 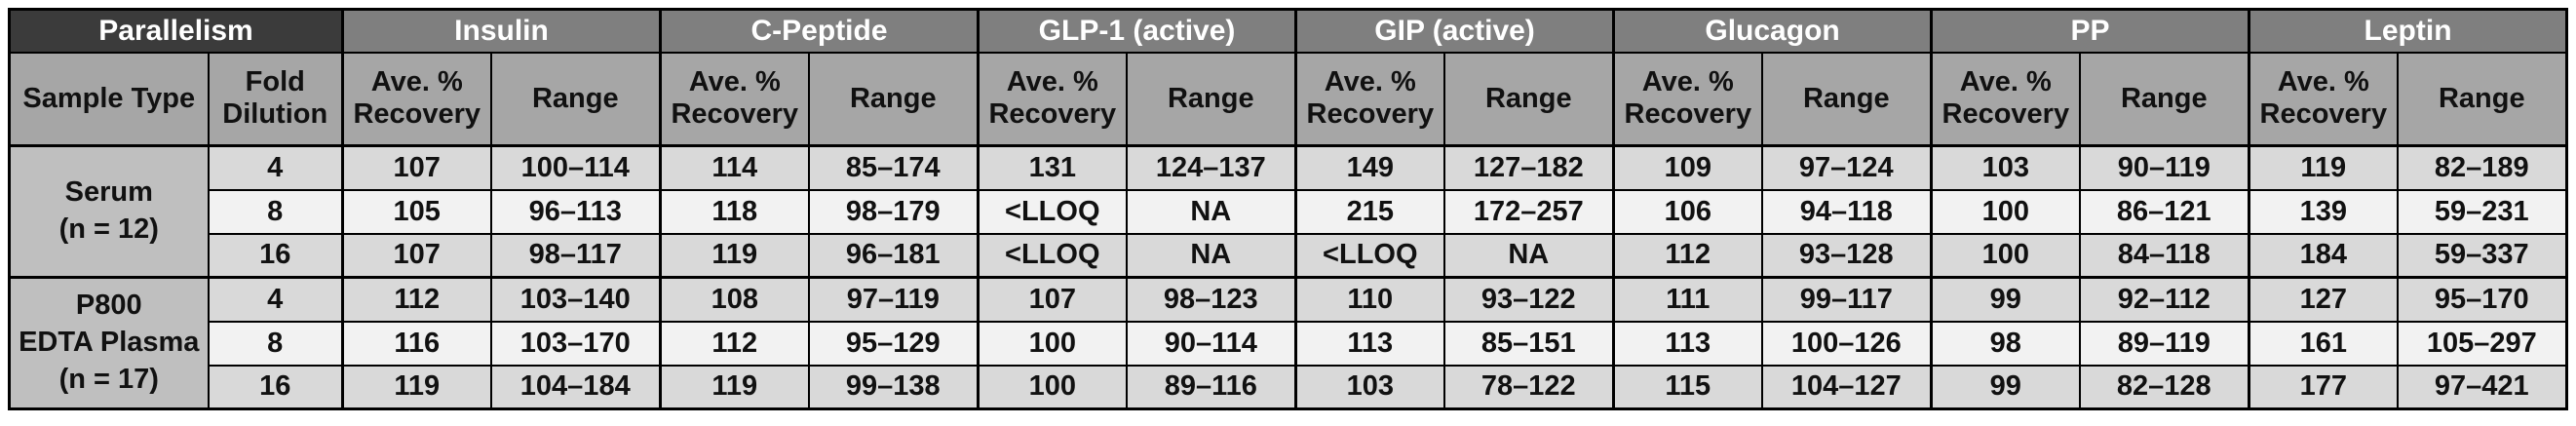 What do you see at coordinates (2482, 344) in the screenshot?
I see `range-cell: 105–297` at bounding box center [2482, 344].